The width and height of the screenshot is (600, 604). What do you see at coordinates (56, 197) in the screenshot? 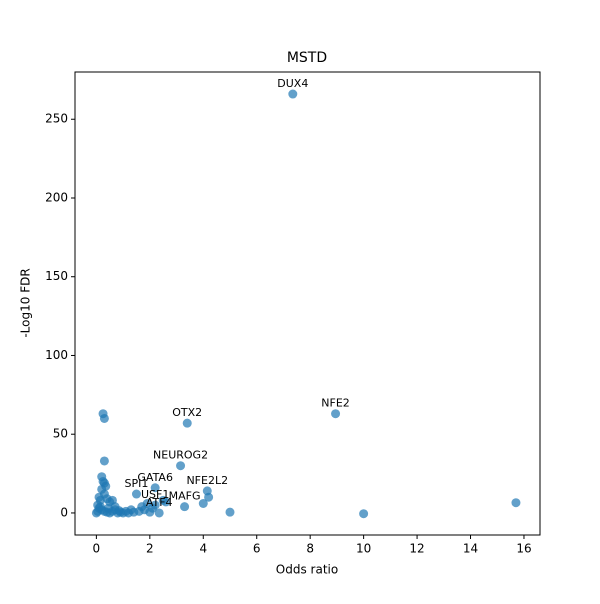
I see `y-tick-label: 200` at bounding box center [56, 197].